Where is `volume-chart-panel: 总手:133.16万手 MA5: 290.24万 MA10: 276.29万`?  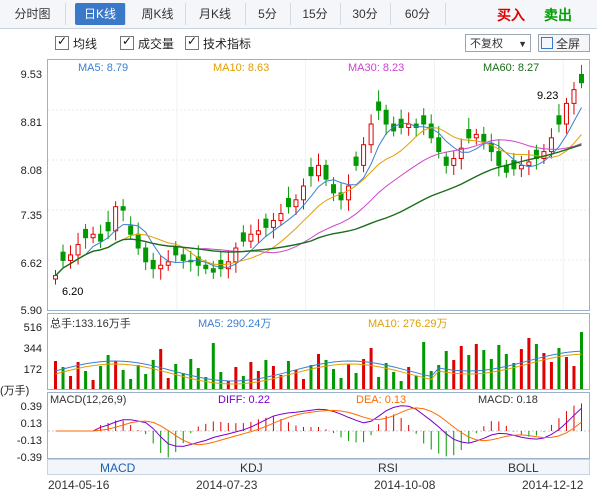 volume-chart-panel: 总手:133.16万手 MA5: 290.24万 MA10: 276.29万 is located at coordinates (318, 351).